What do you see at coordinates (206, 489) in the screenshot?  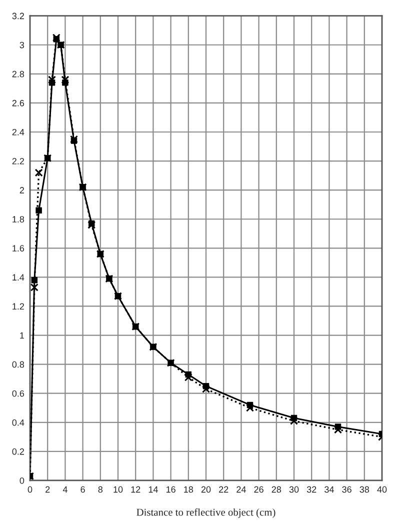 I see `x-tick-label: 20` at bounding box center [206, 489].